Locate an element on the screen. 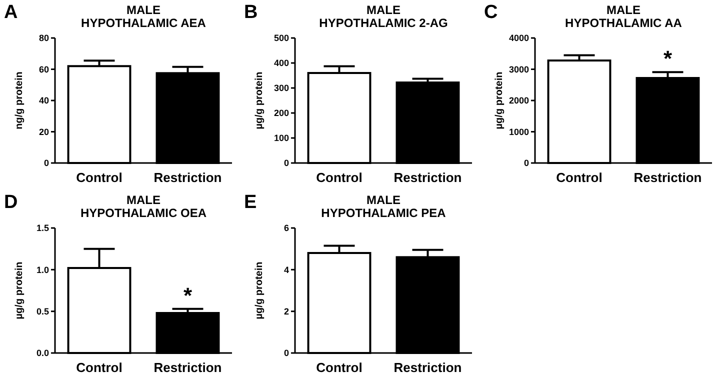  y-tick-label: 4 is located at coordinates (286, 269).